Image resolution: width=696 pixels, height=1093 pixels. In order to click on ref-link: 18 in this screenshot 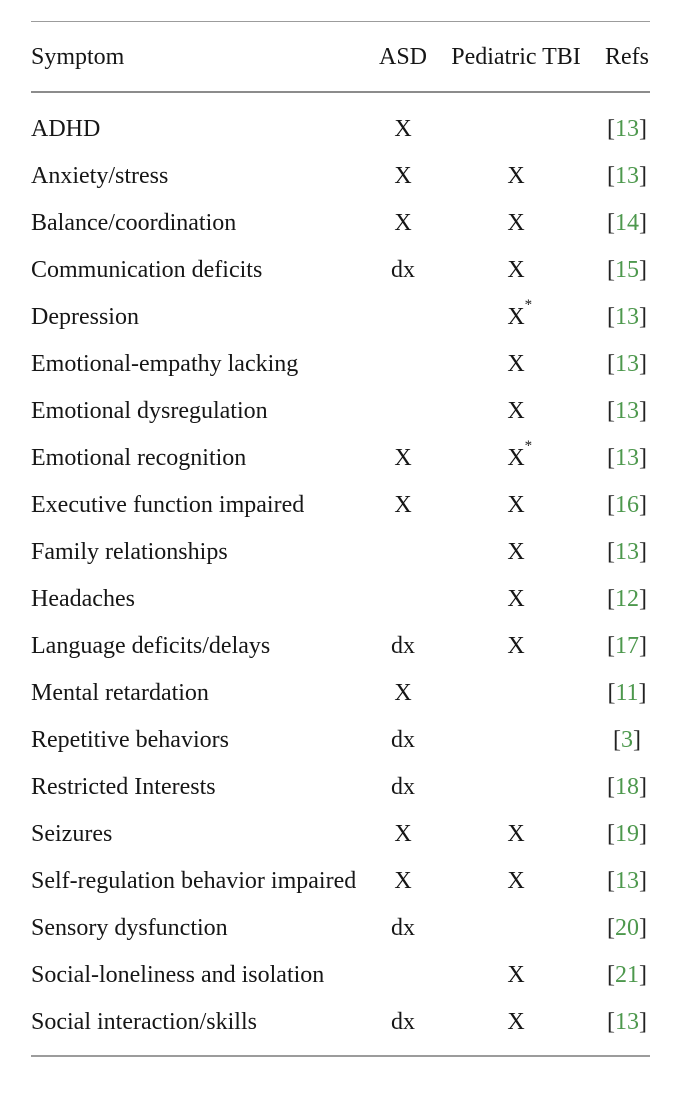, I will do `click(627, 786)`.